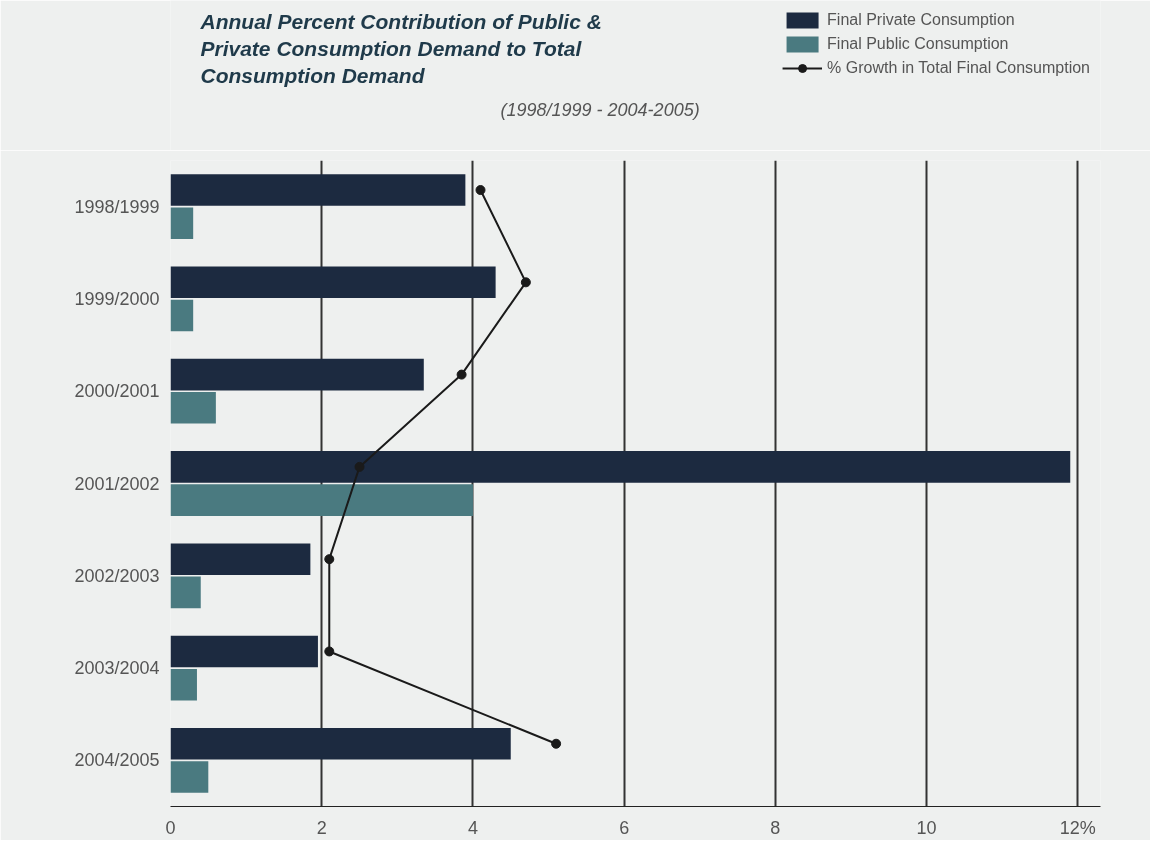  I want to click on x-tick-label: 4, so click(472, 827).